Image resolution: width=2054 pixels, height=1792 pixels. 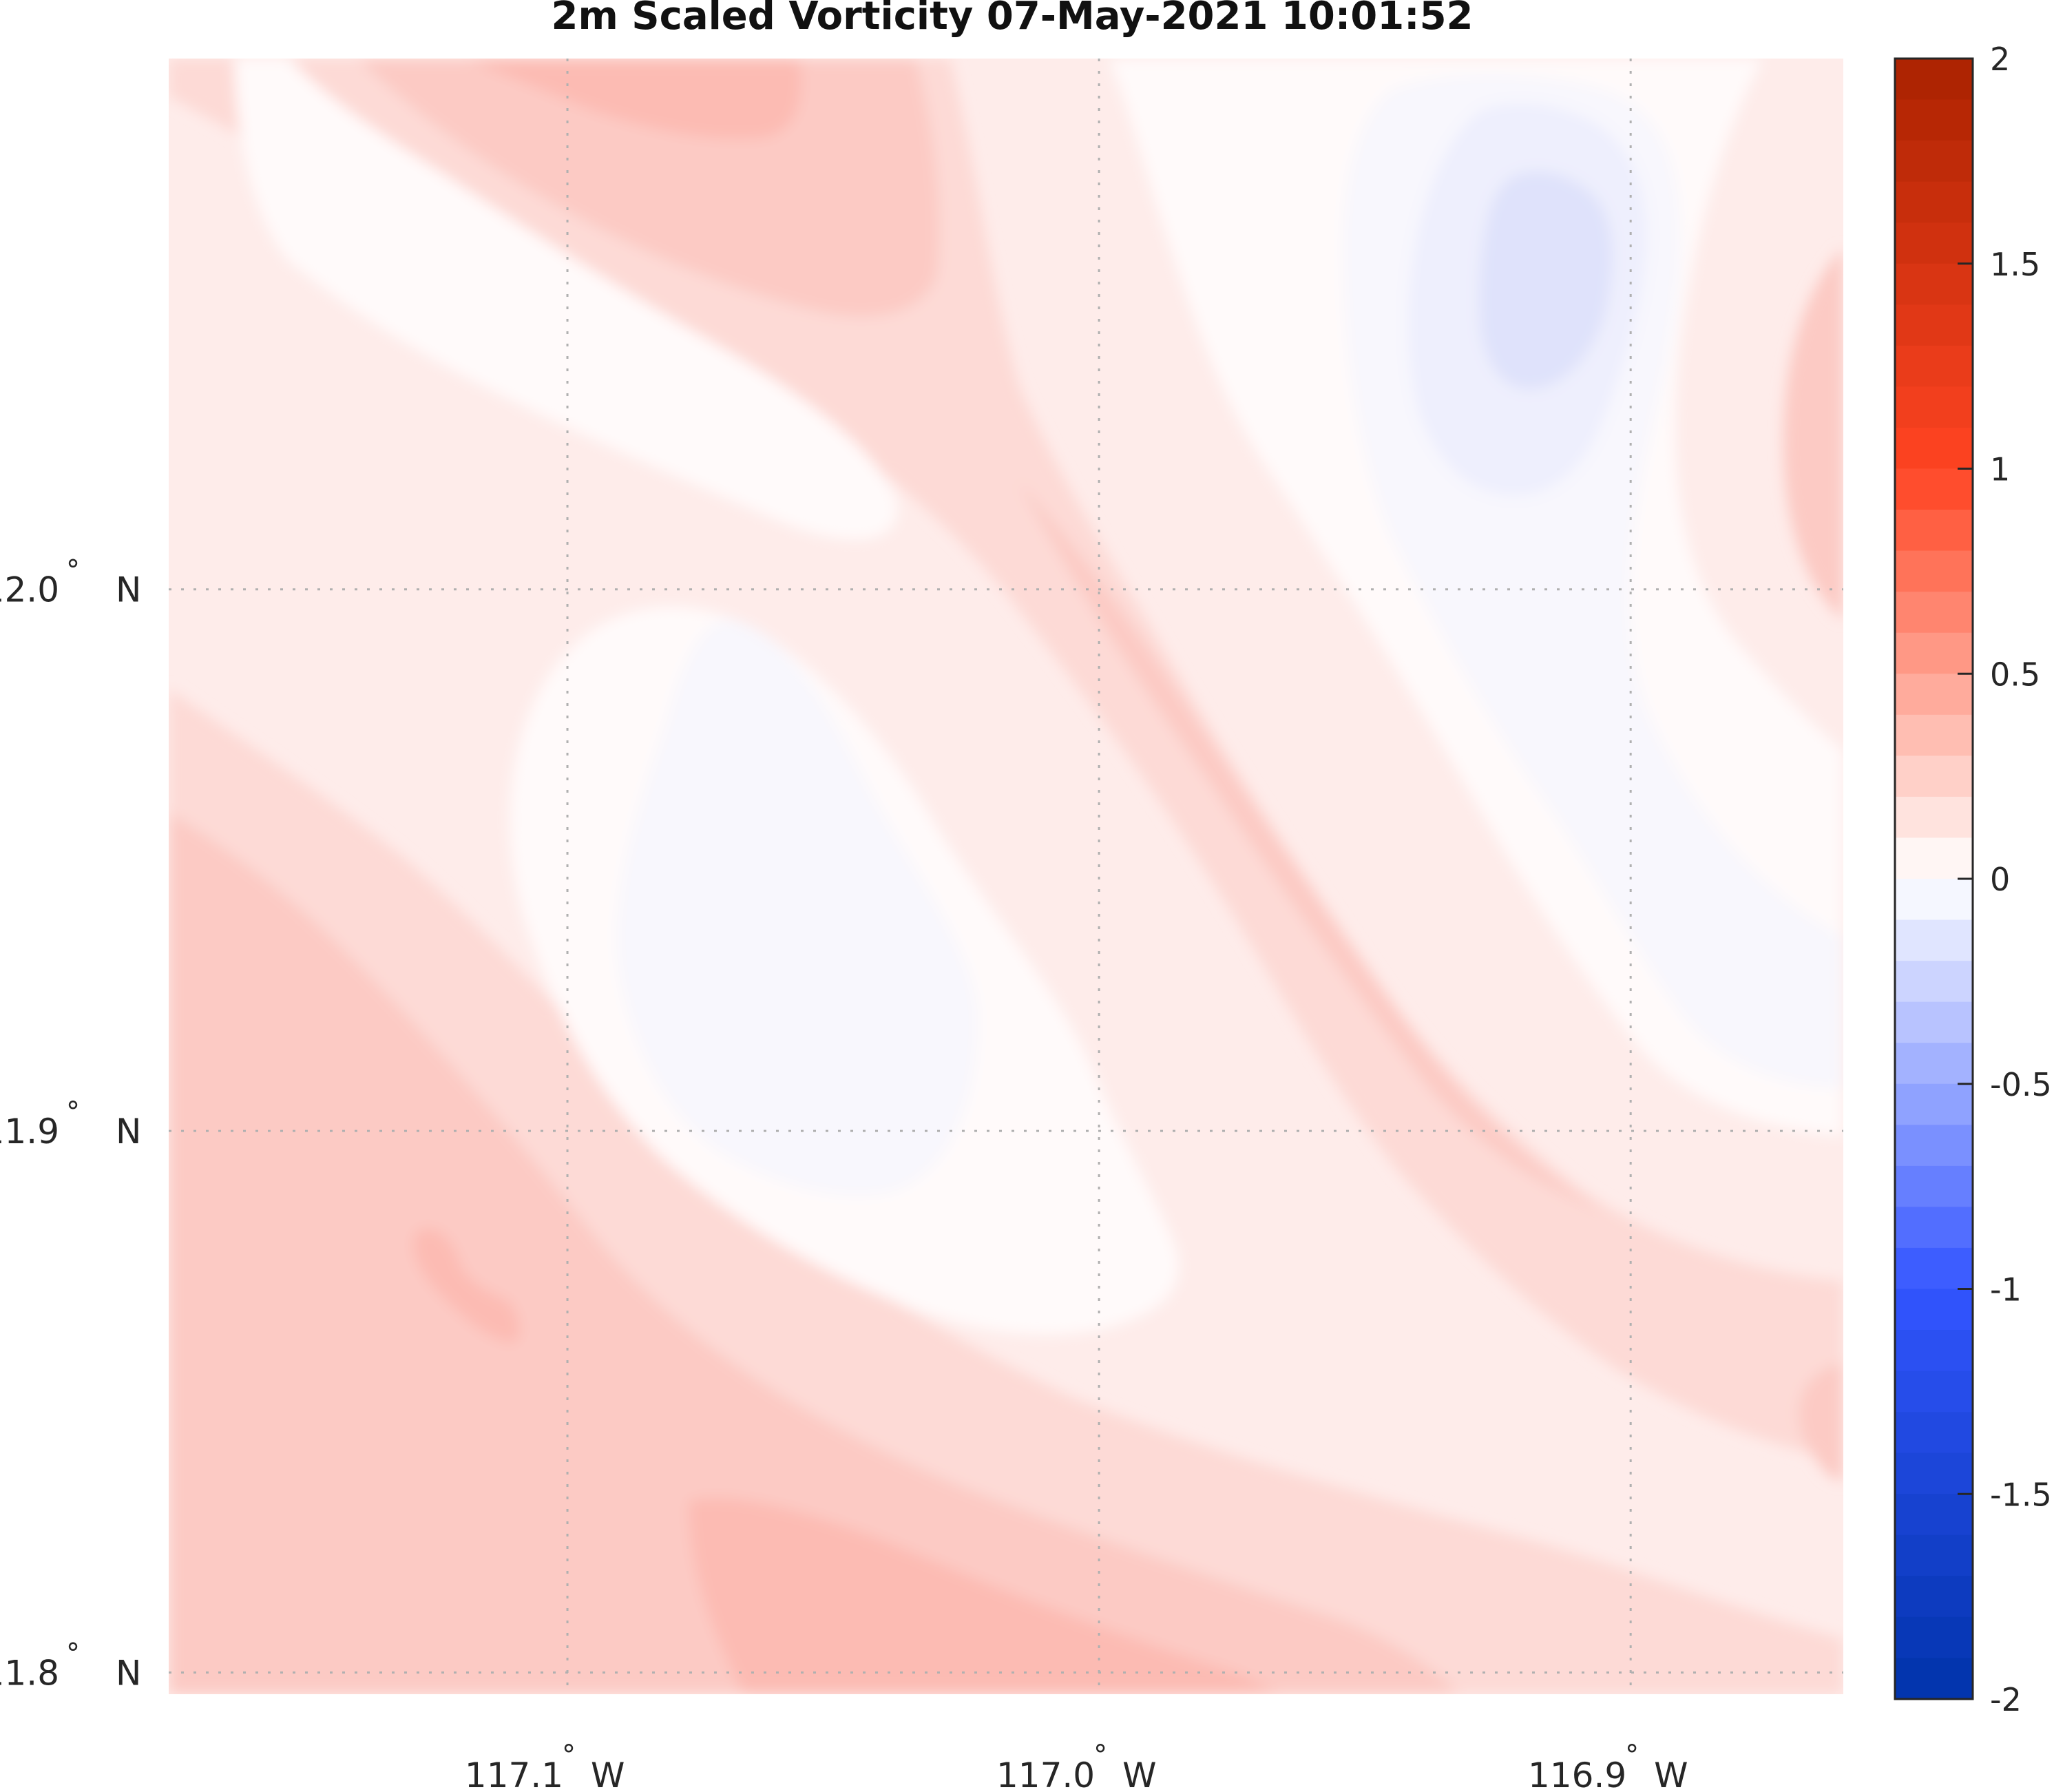 What do you see at coordinates (2021, 1494) in the screenshot?
I see `colorbar-tick-label: -1.5` at bounding box center [2021, 1494].